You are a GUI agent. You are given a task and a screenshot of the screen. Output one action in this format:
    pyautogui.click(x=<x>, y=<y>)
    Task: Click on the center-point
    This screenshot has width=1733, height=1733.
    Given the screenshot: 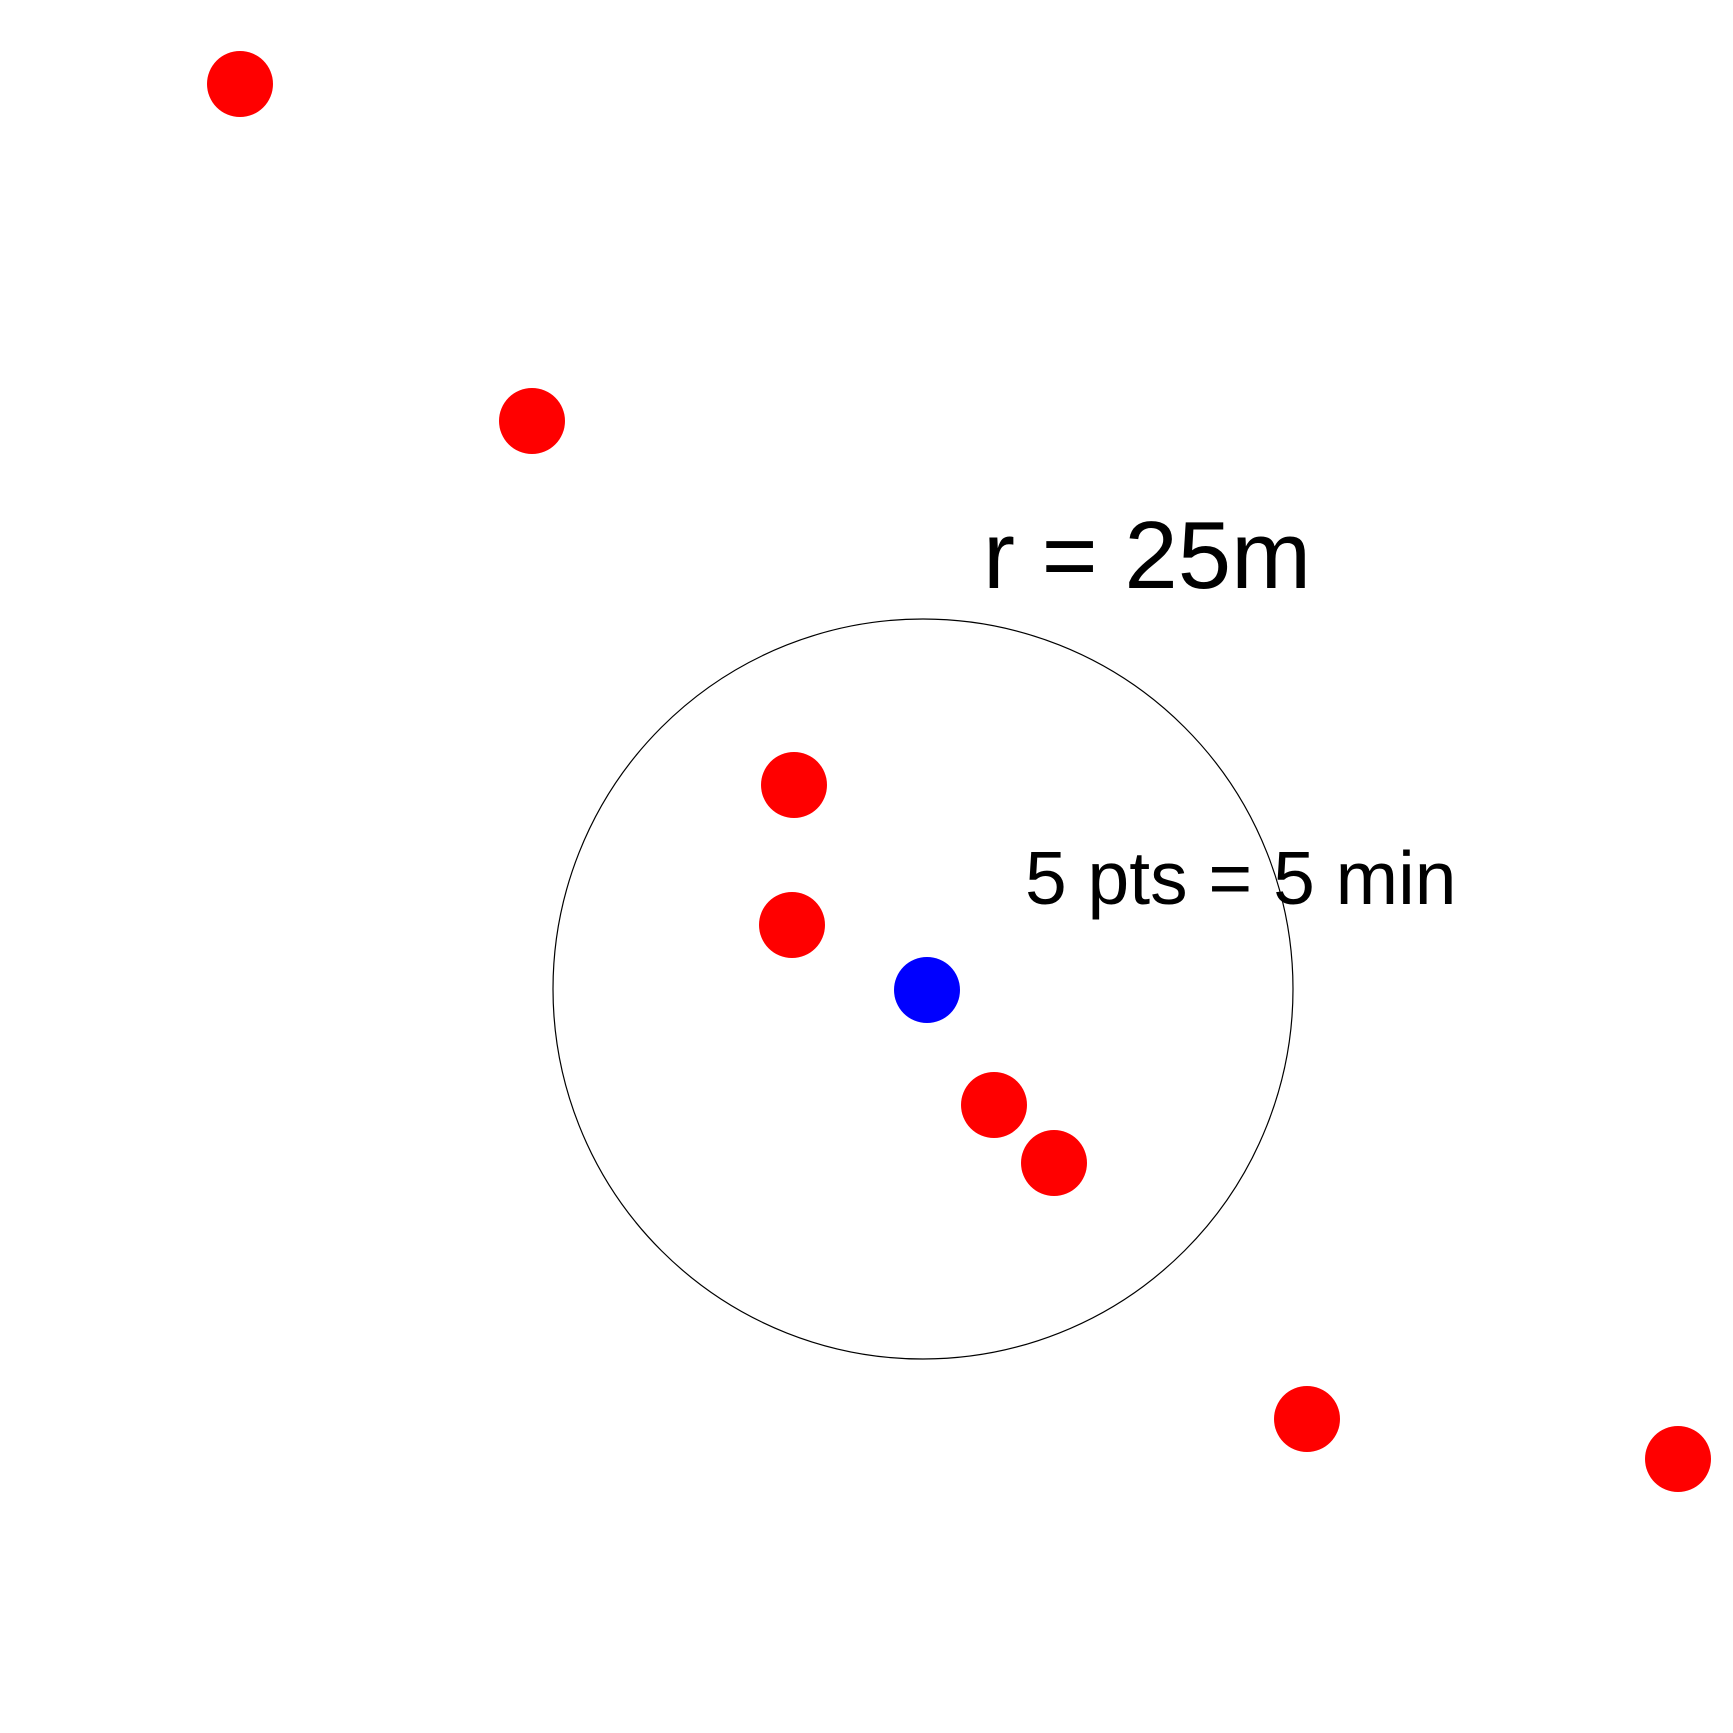 What is the action you would take?
    pyautogui.click(x=927, y=990)
    